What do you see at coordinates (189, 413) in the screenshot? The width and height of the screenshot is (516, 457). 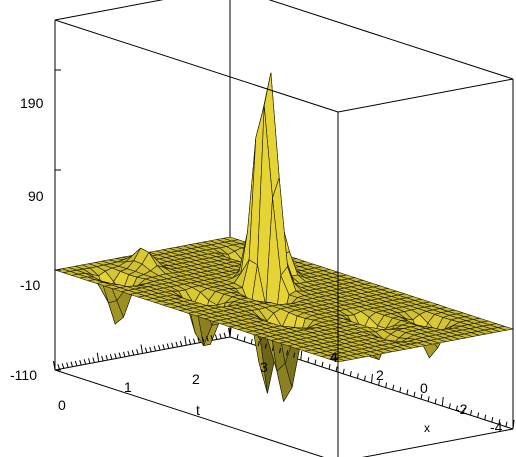 I see `box-edge-bottom-front-left` at bounding box center [189, 413].